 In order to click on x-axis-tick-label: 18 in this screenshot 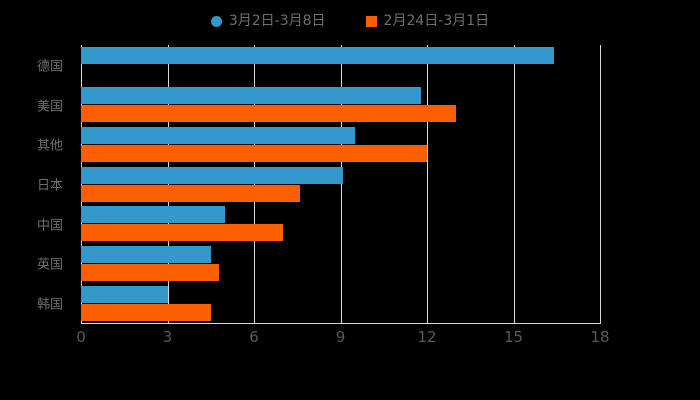, I will do `click(600, 337)`.